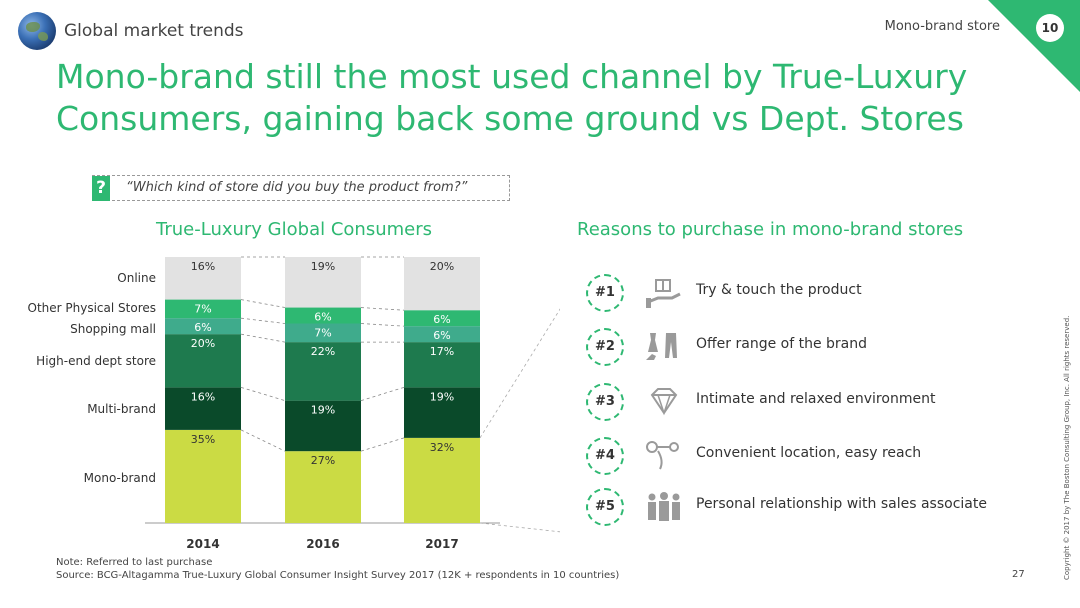 The height and width of the screenshot is (608, 1080). What do you see at coordinates (96, 361) in the screenshot?
I see `series-label: High-end dept store` at bounding box center [96, 361].